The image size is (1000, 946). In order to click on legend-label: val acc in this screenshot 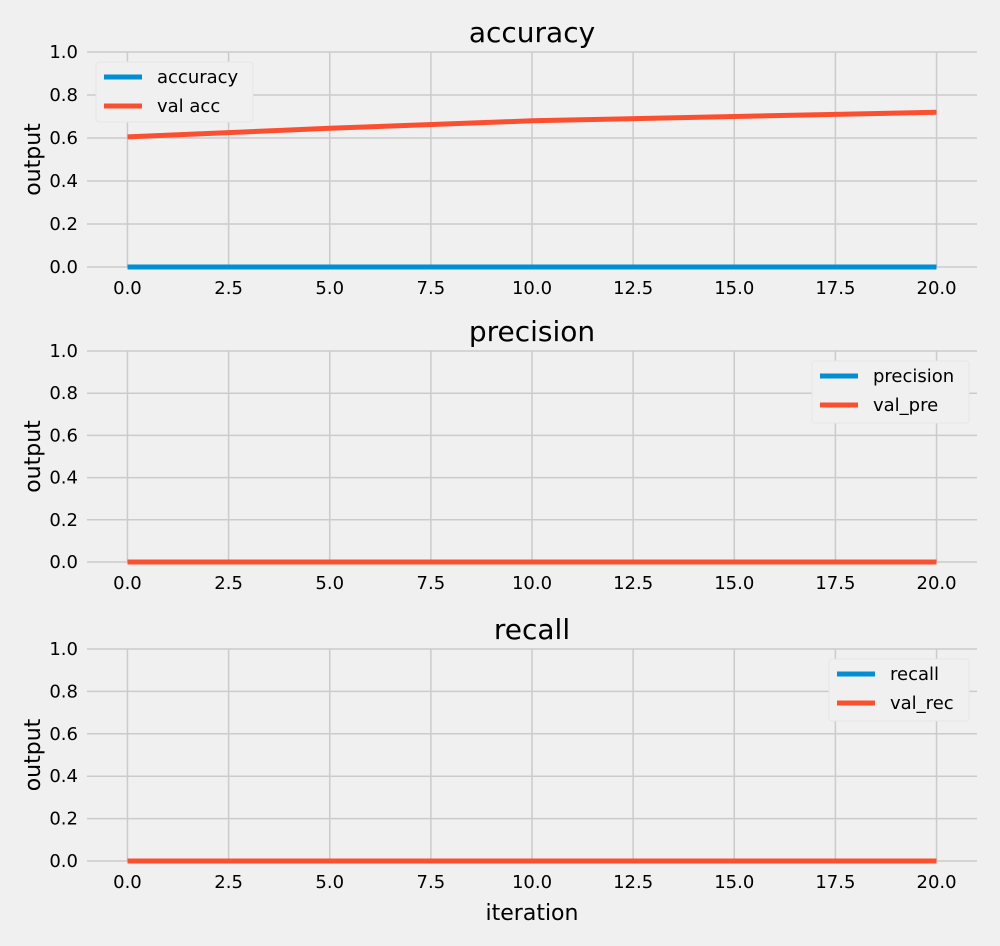, I will do `click(188, 106)`.